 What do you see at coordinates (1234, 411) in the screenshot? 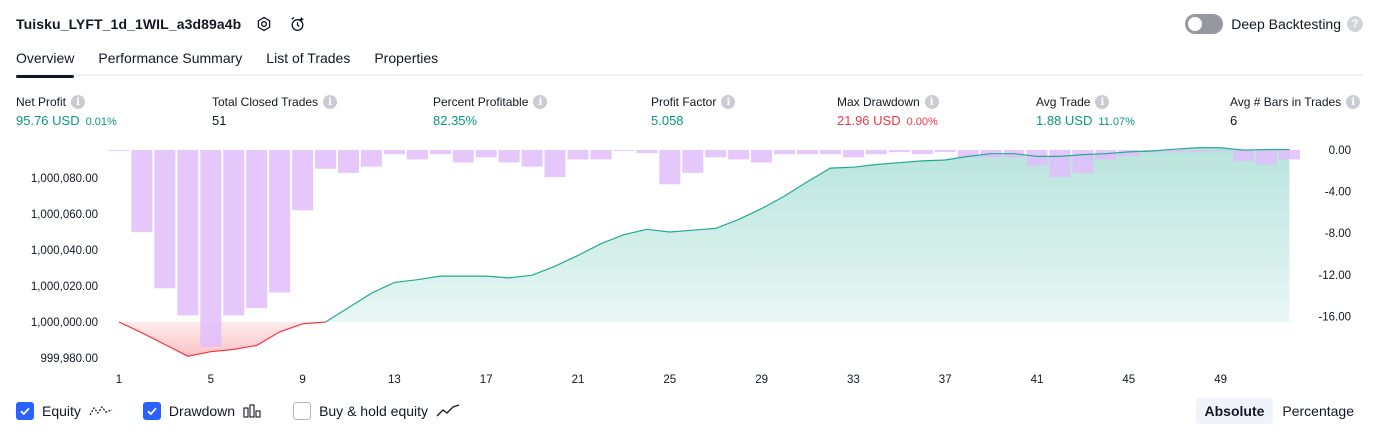
I see `absolute-button: Absolute` at bounding box center [1234, 411].